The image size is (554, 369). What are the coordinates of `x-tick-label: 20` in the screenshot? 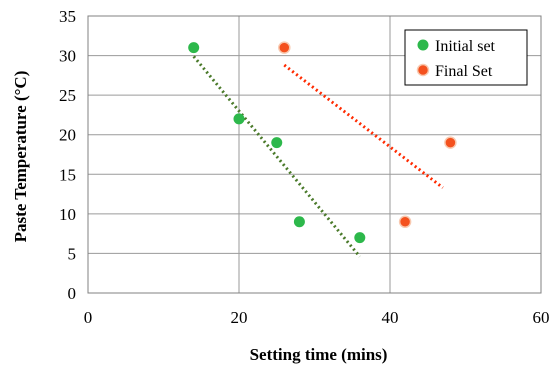 It's located at (239, 317).